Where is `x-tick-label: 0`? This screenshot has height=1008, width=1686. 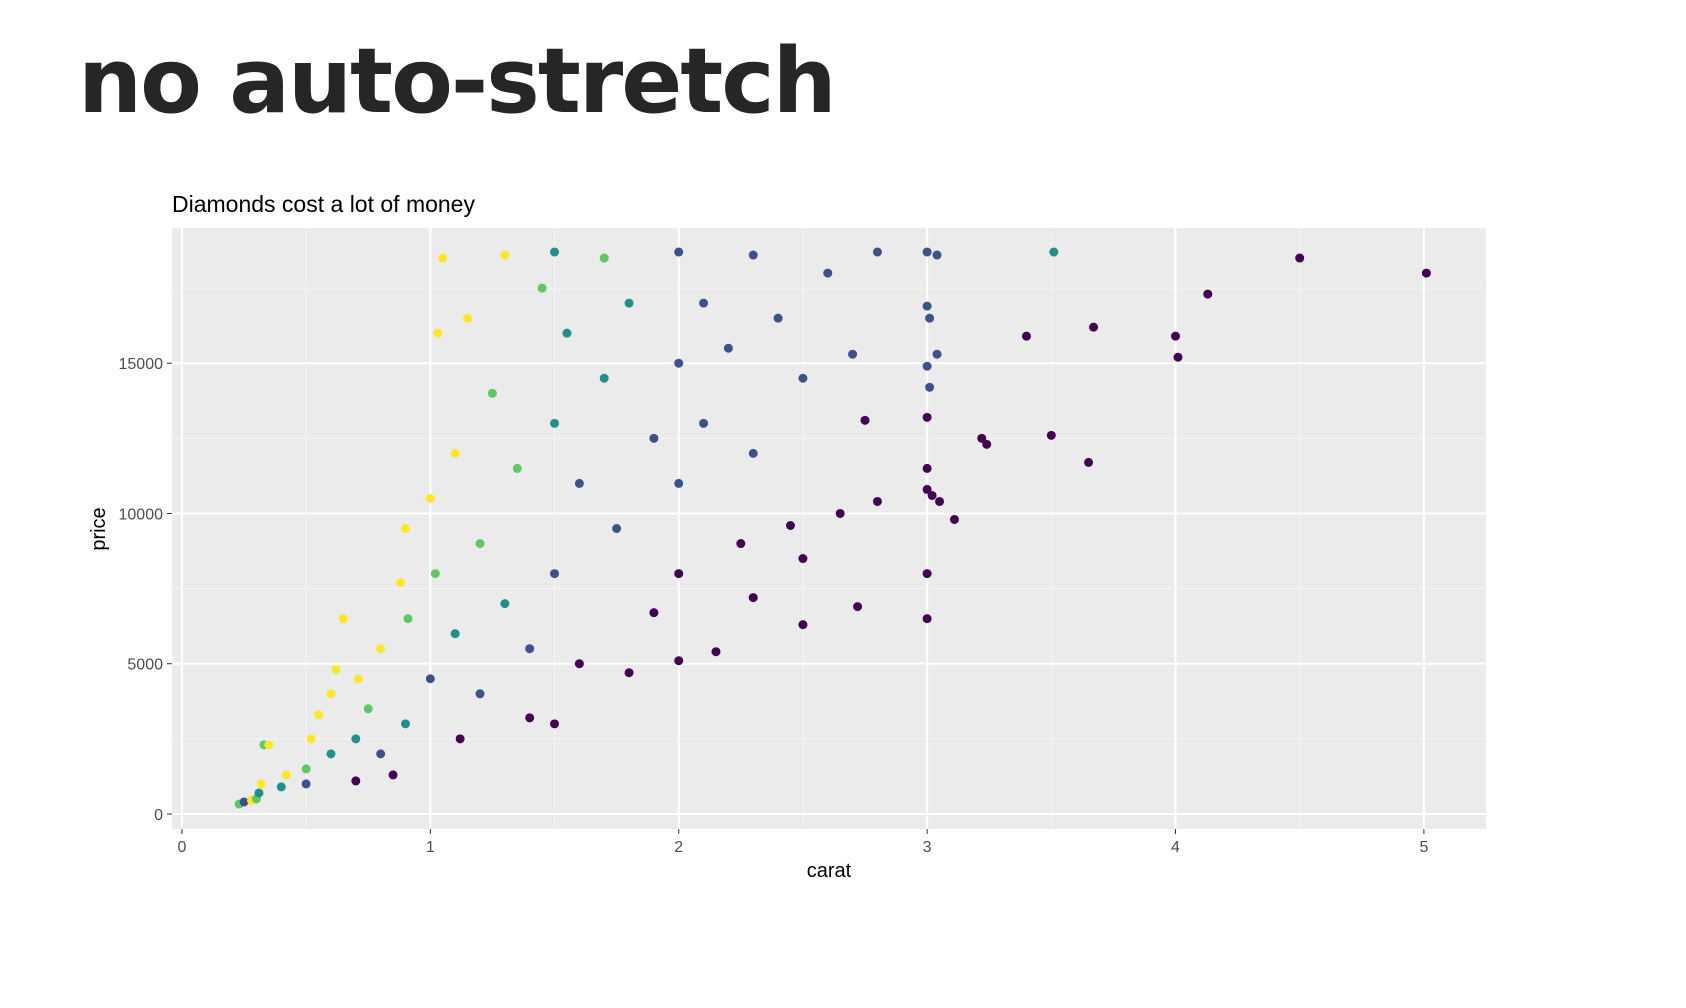
x-tick-label: 0 is located at coordinates (181, 847).